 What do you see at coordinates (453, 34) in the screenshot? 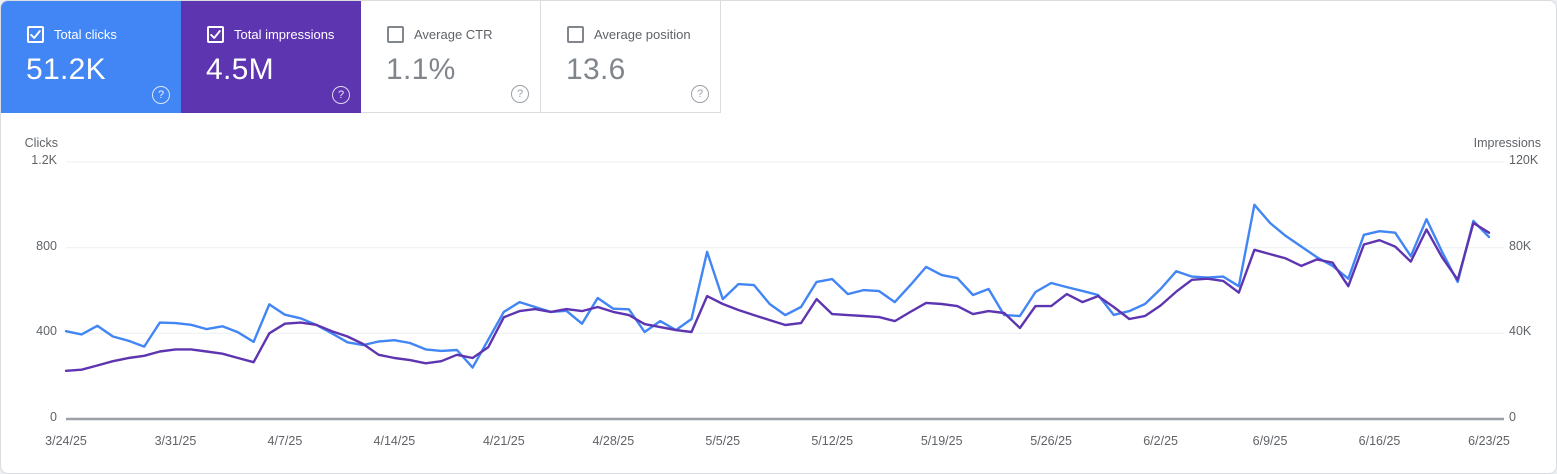
I see `card-label: Average CTR` at bounding box center [453, 34].